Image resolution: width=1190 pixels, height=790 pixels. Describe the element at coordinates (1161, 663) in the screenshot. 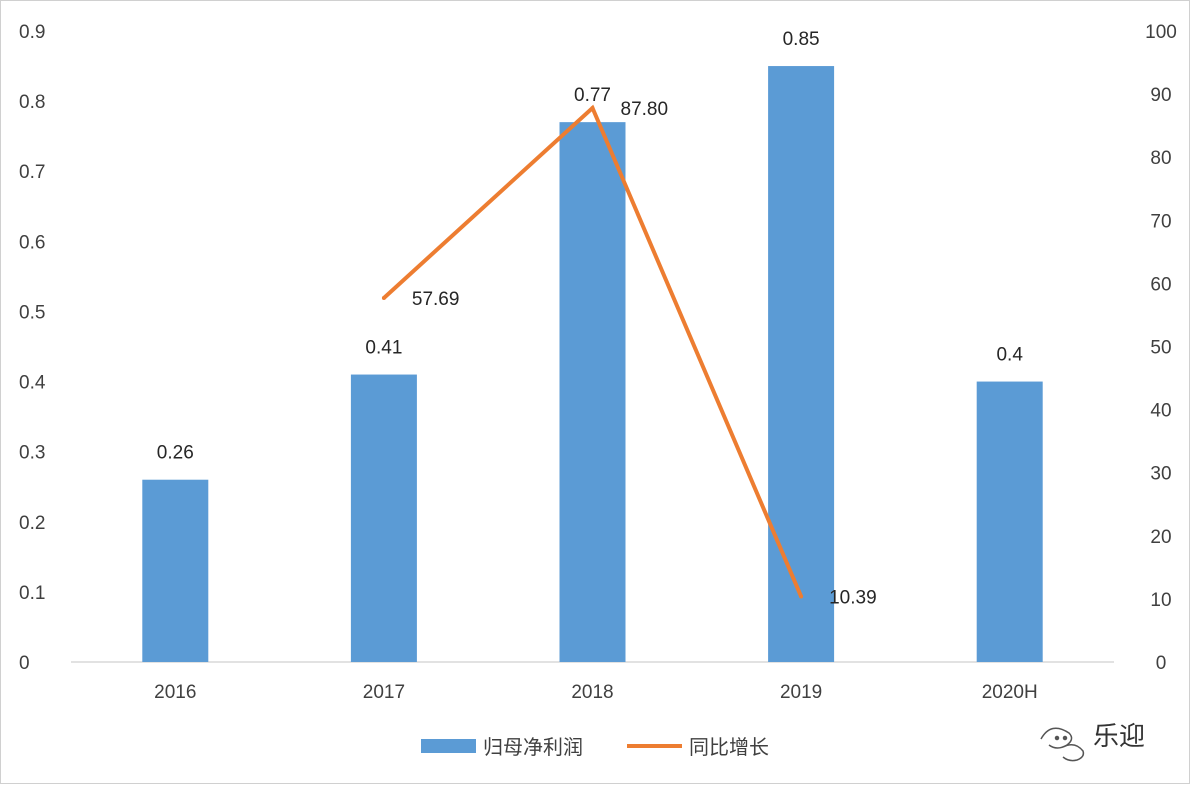

I see `right-tick-label: 0` at that location.